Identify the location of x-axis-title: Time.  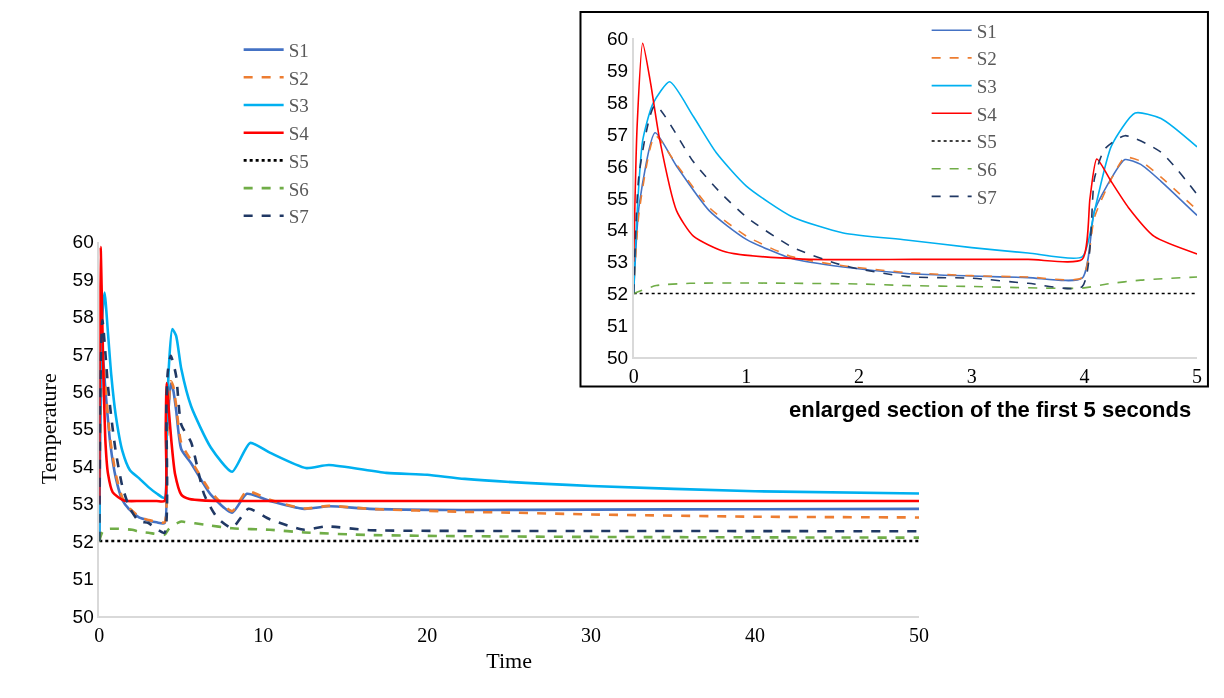
(509, 661).